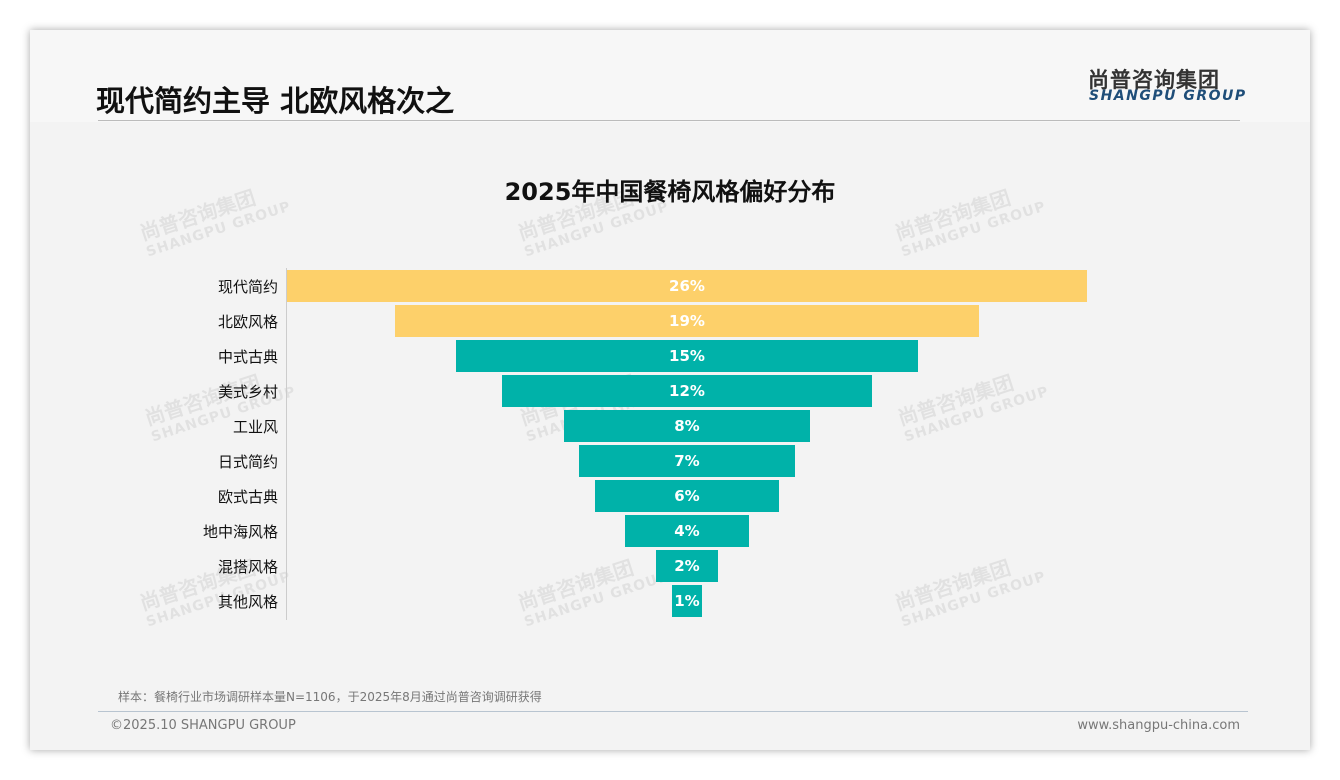 The image size is (1340, 780). What do you see at coordinates (247, 462) in the screenshot?
I see `category-label: 日式简约` at bounding box center [247, 462].